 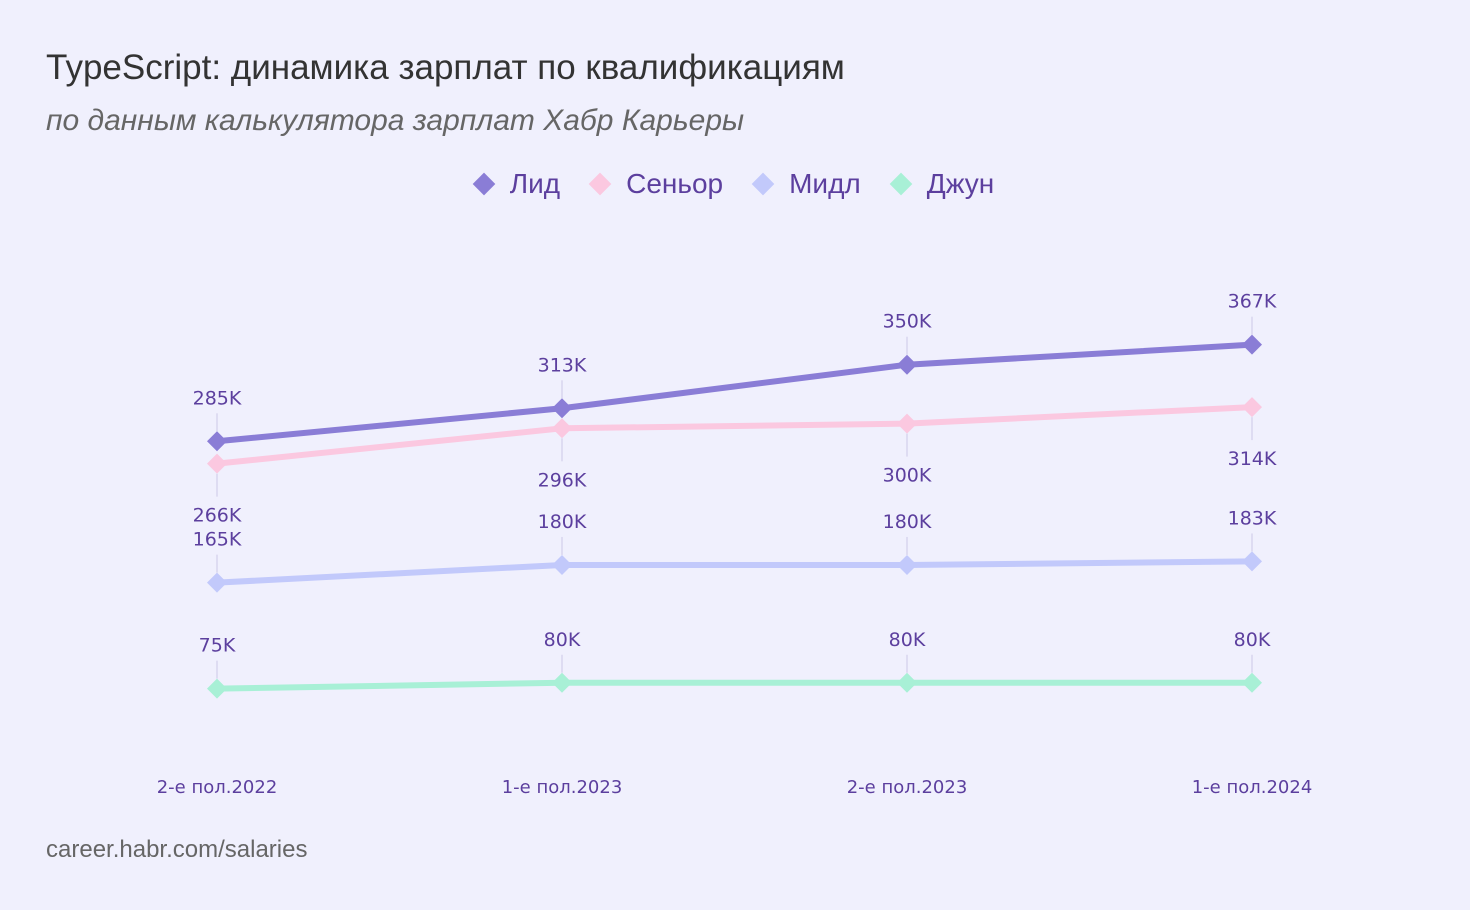 What do you see at coordinates (907, 476) in the screenshot?
I see `data-label: 300K` at bounding box center [907, 476].